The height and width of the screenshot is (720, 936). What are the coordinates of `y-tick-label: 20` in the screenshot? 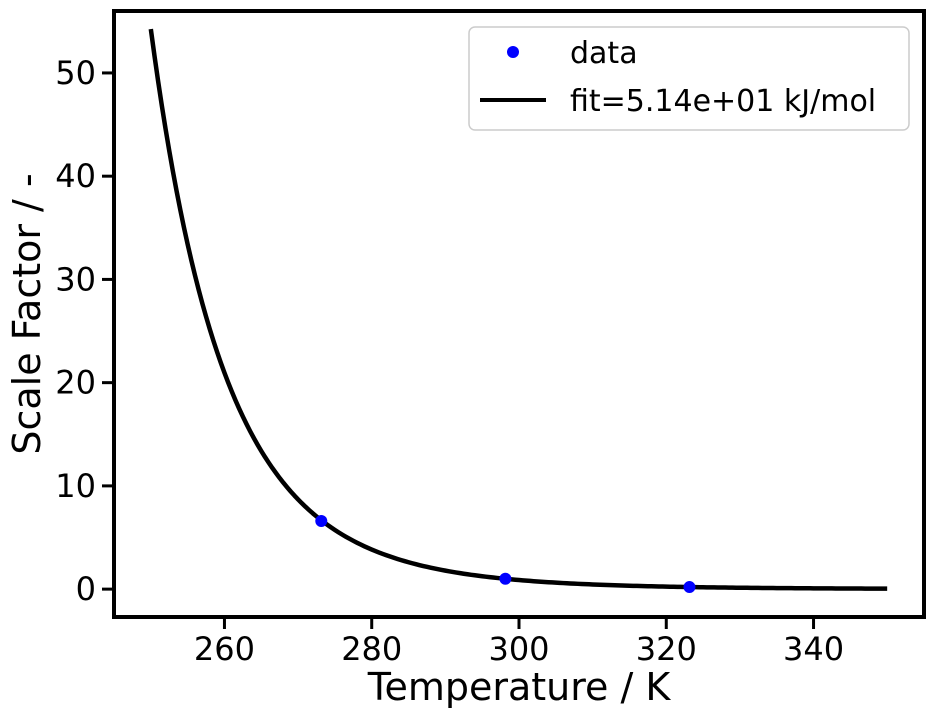 It's located at (75, 383).